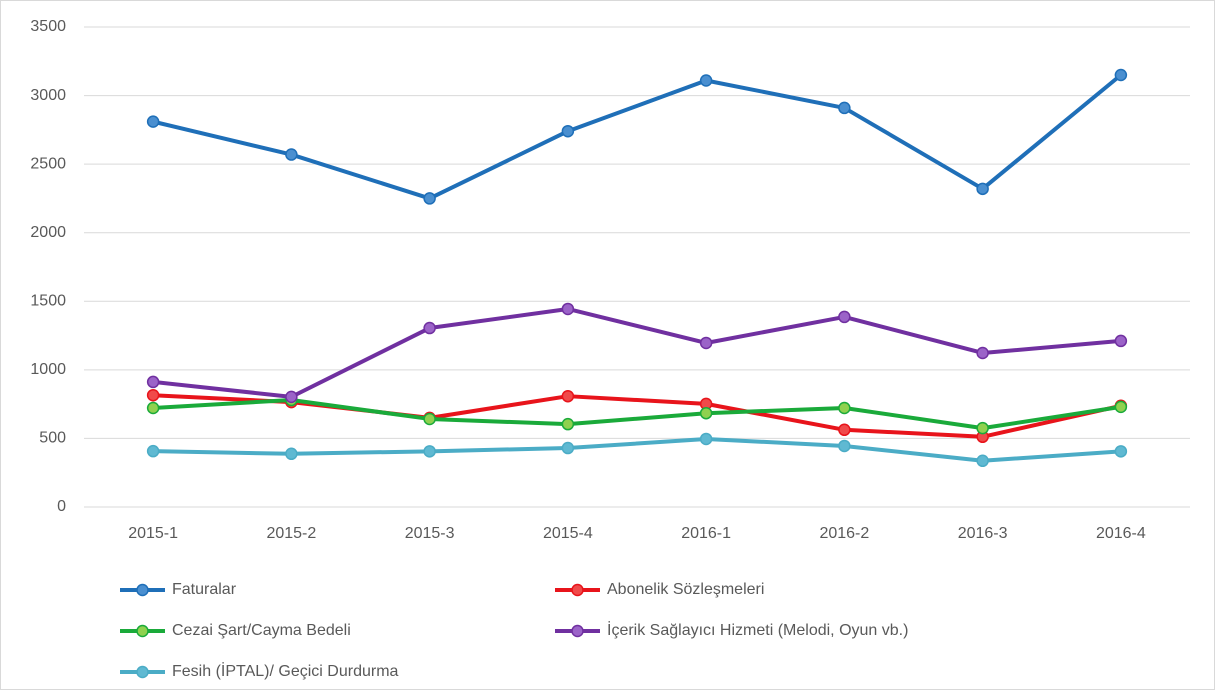  I want to click on y-tick-label: 2500, so click(48, 163).